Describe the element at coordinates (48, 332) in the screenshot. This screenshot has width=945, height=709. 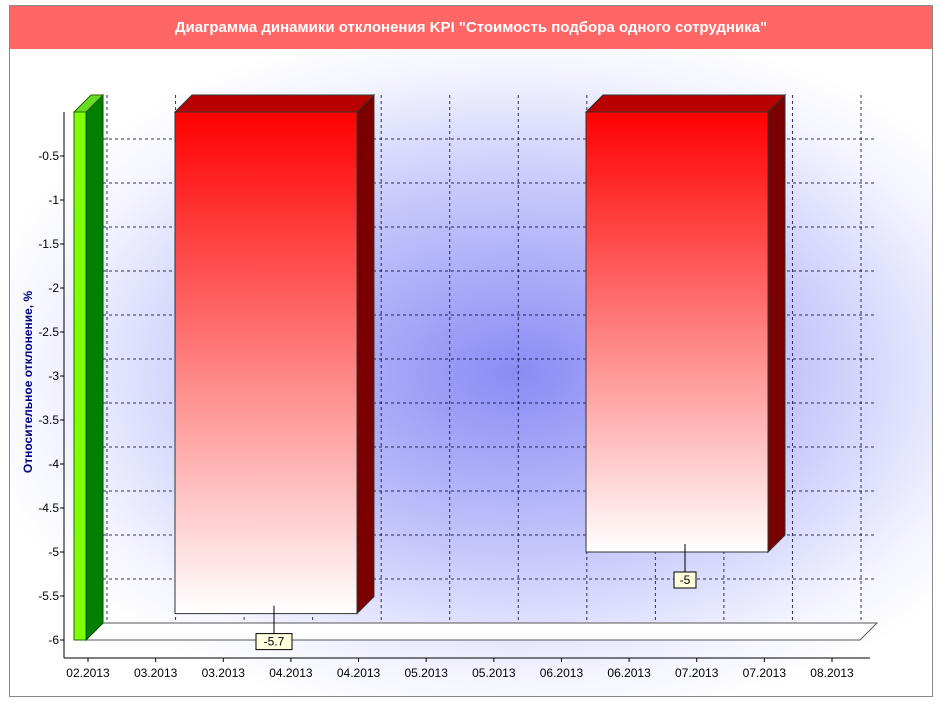
I see `y-tick-label: -2.5` at that location.